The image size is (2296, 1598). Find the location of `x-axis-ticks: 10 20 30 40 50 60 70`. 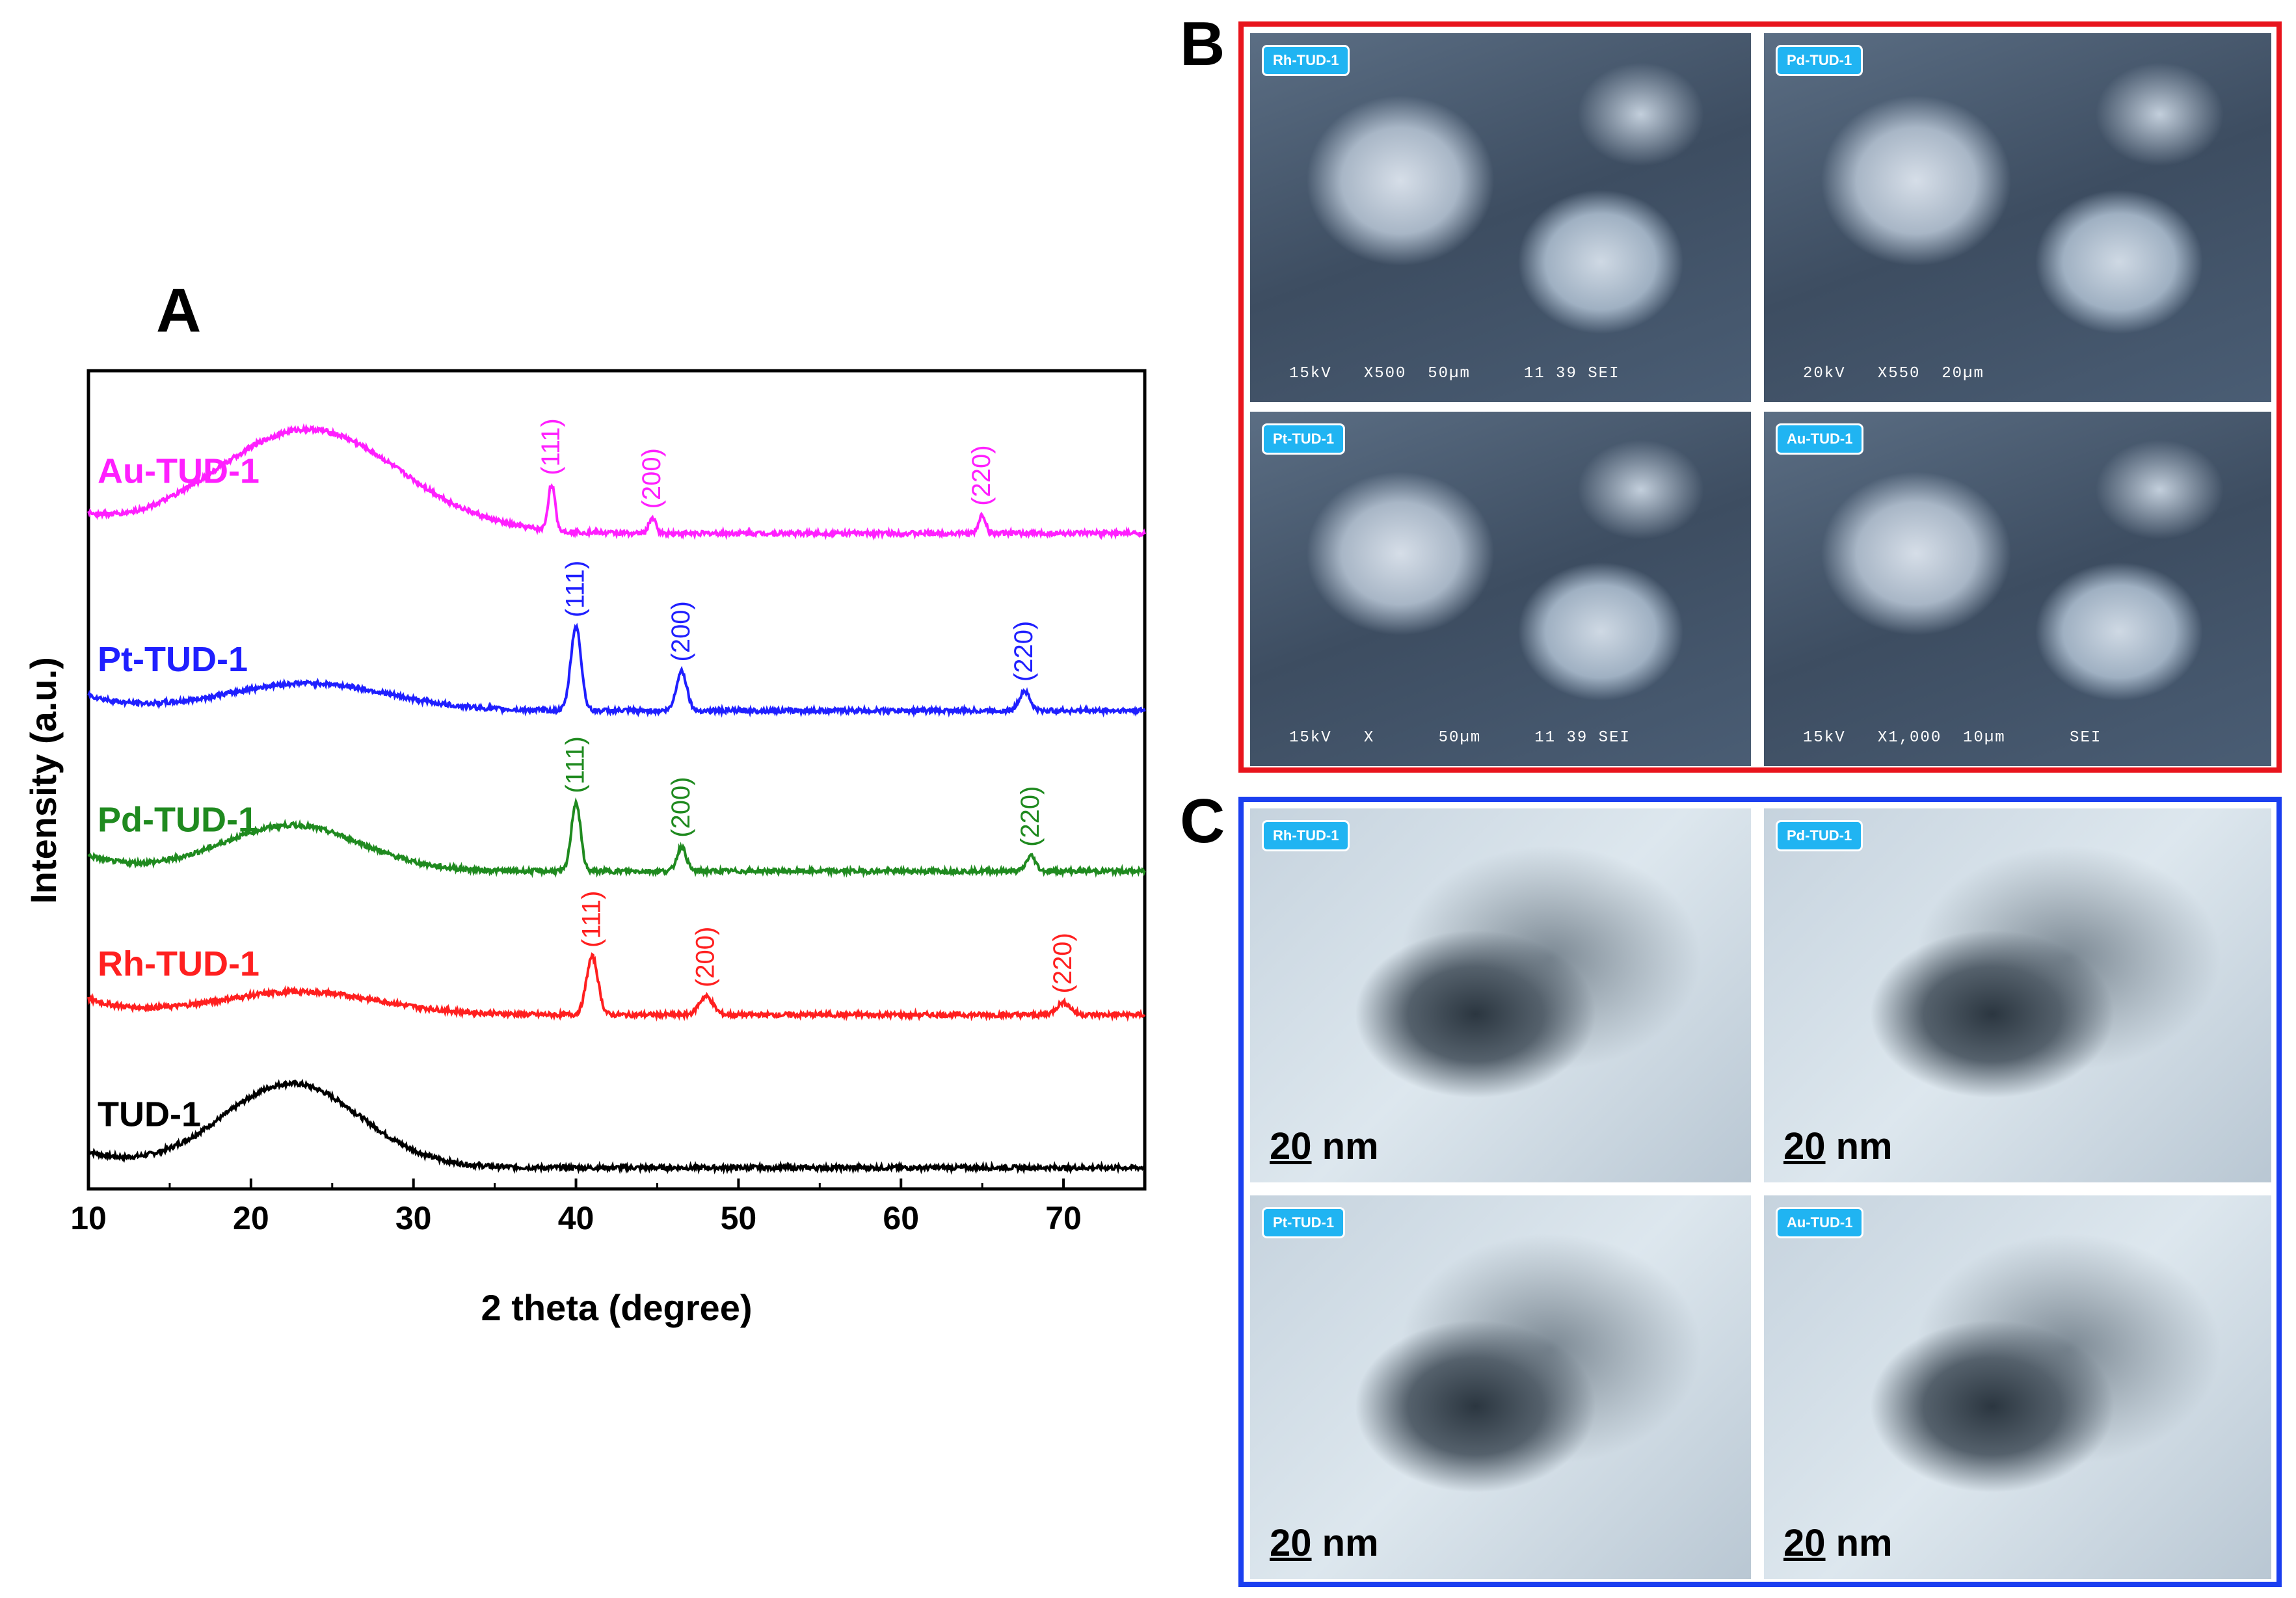

x-axis-ticks: 10 20 30 40 50 60 70 is located at coordinates (576, 1207).